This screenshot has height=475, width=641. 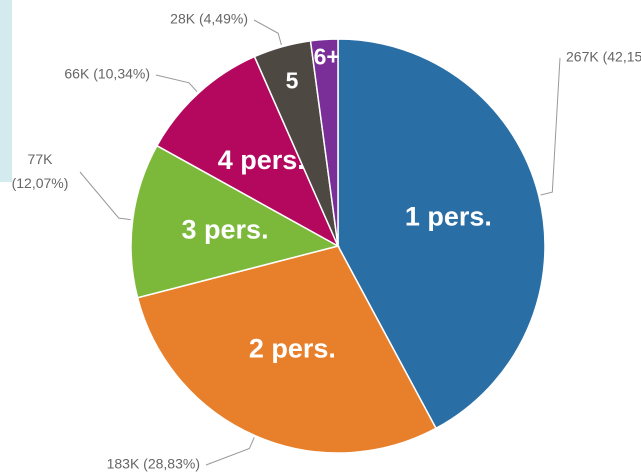 What do you see at coordinates (107, 74) in the screenshot?
I see `value-label: 66K (10,34%)` at bounding box center [107, 74].